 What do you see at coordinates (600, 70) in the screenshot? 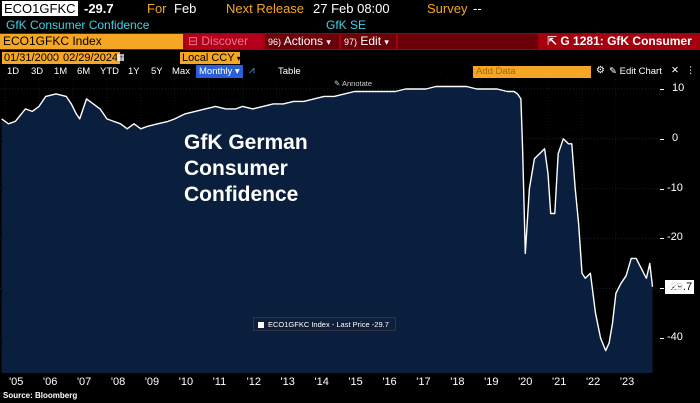
I see `settings-icon: ⚙` at bounding box center [600, 70].